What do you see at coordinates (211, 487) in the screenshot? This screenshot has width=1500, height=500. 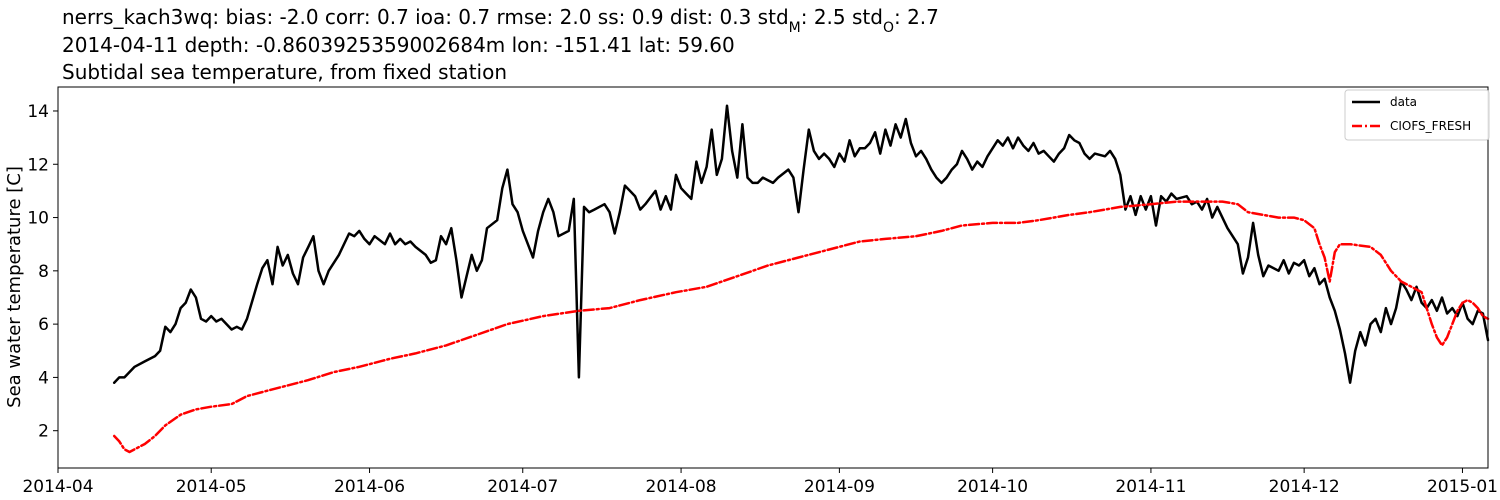 I see `x-tick-label: 2014-05` at bounding box center [211, 487].